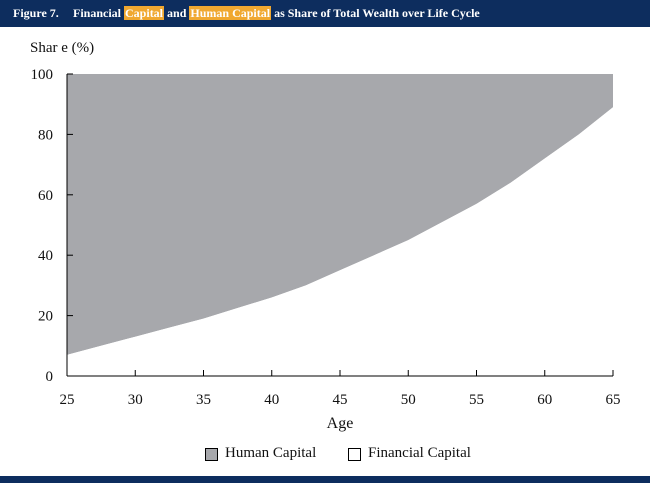 This screenshot has height=483, width=650. What do you see at coordinates (230, 13) in the screenshot?
I see `title-highlight-human-capital: Human Capital` at bounding box center [230, 13].